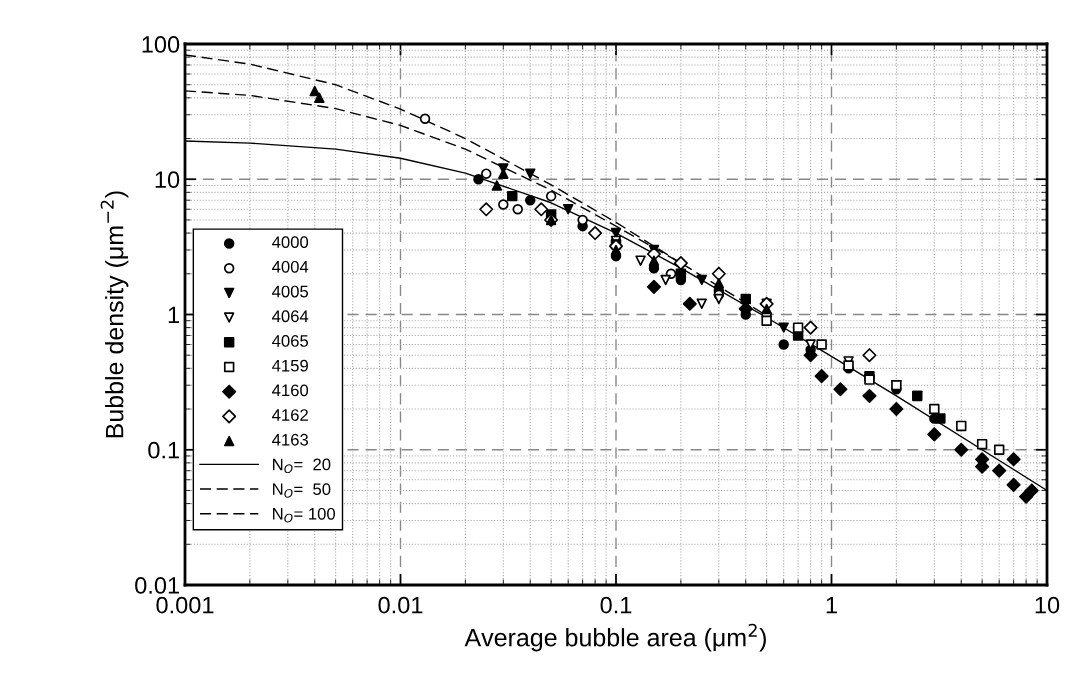 The width and height of the screenshot is (1081, 689). I want to click on legend-label: 4004, so click(290, 266).